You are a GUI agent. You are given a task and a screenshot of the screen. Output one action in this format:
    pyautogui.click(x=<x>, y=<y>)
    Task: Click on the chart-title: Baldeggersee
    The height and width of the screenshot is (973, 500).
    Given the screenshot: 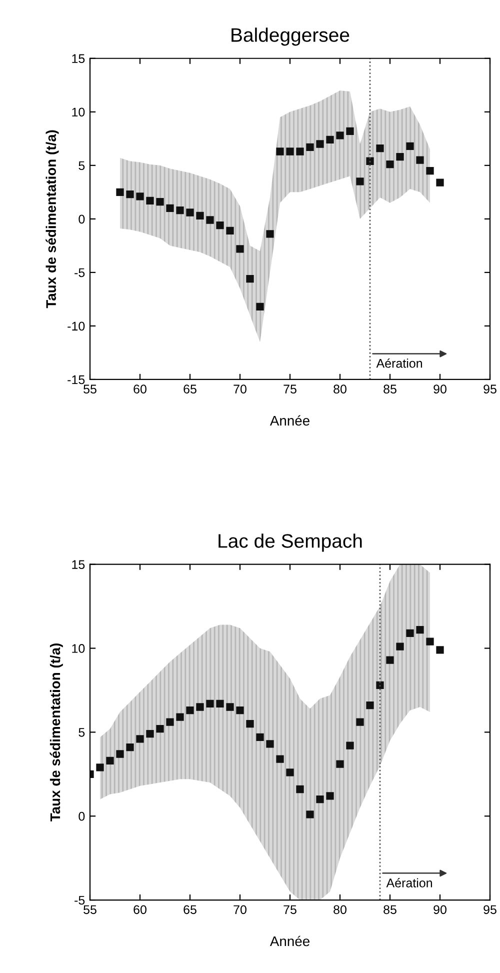 What is the action you would take?
    pyautogui.click(x=291, y=37)
    